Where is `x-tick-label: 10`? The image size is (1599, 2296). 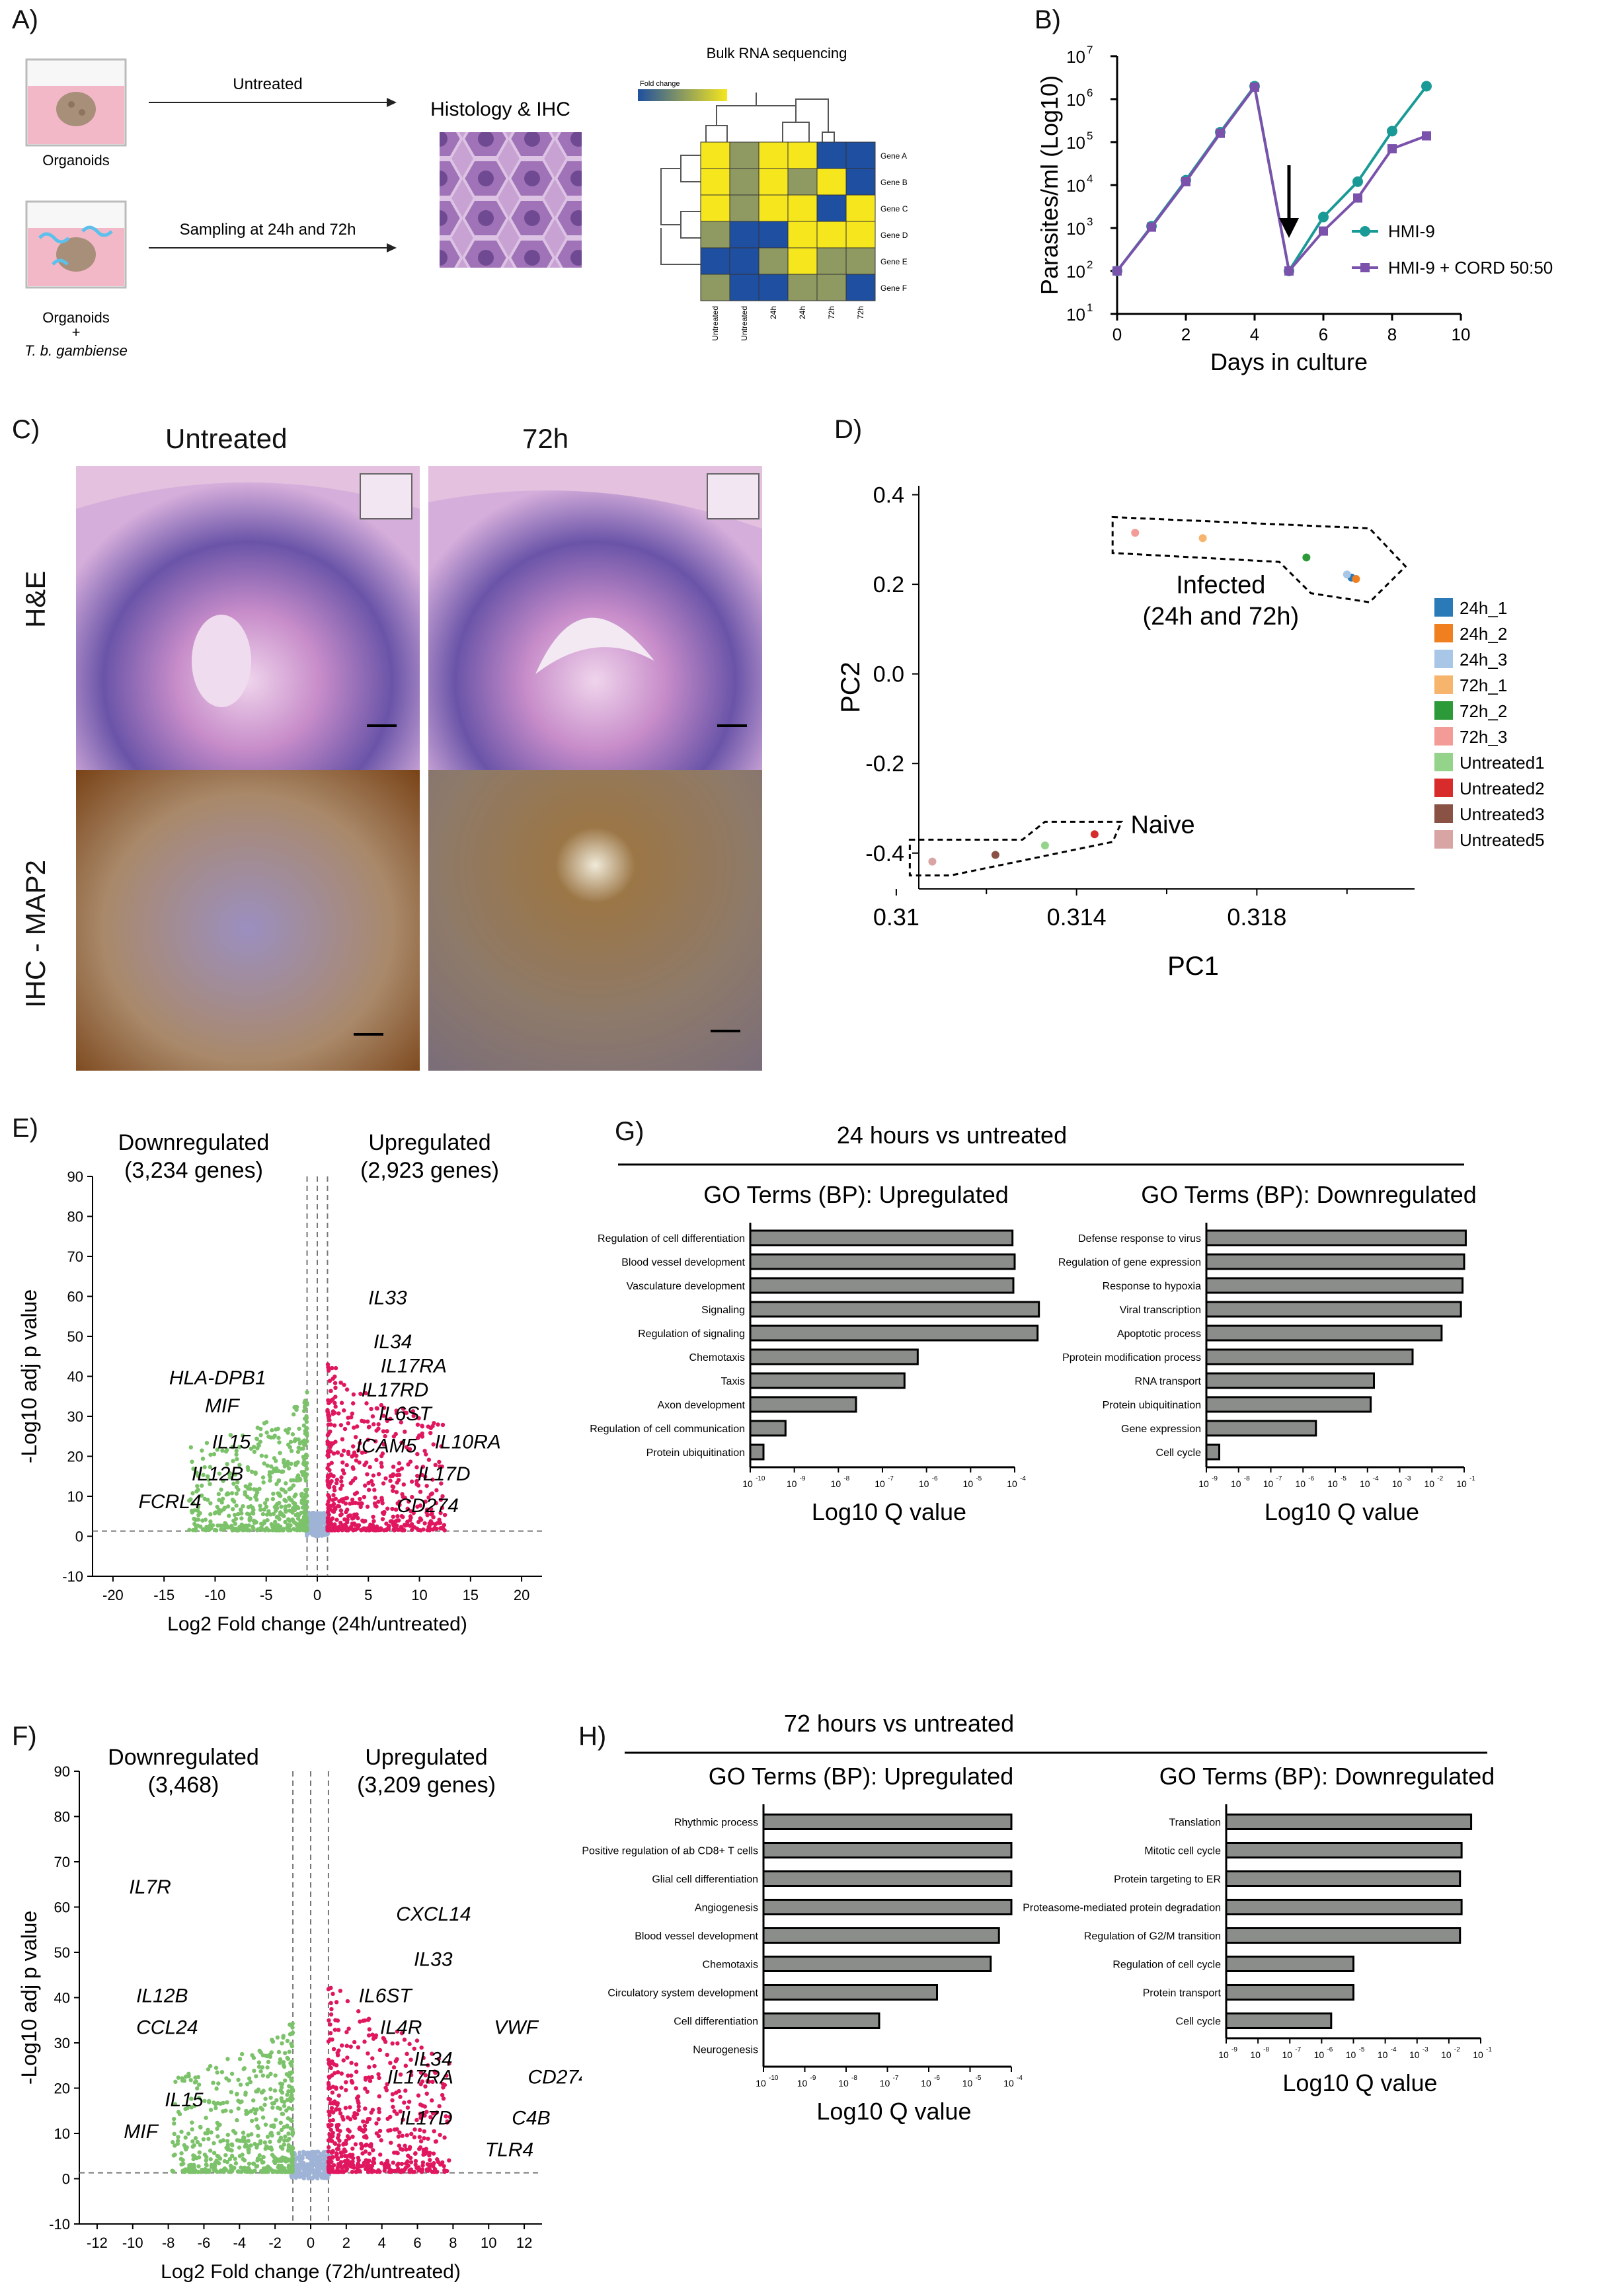
x-tick-label: 10 is located at coordinates (1461, 334).